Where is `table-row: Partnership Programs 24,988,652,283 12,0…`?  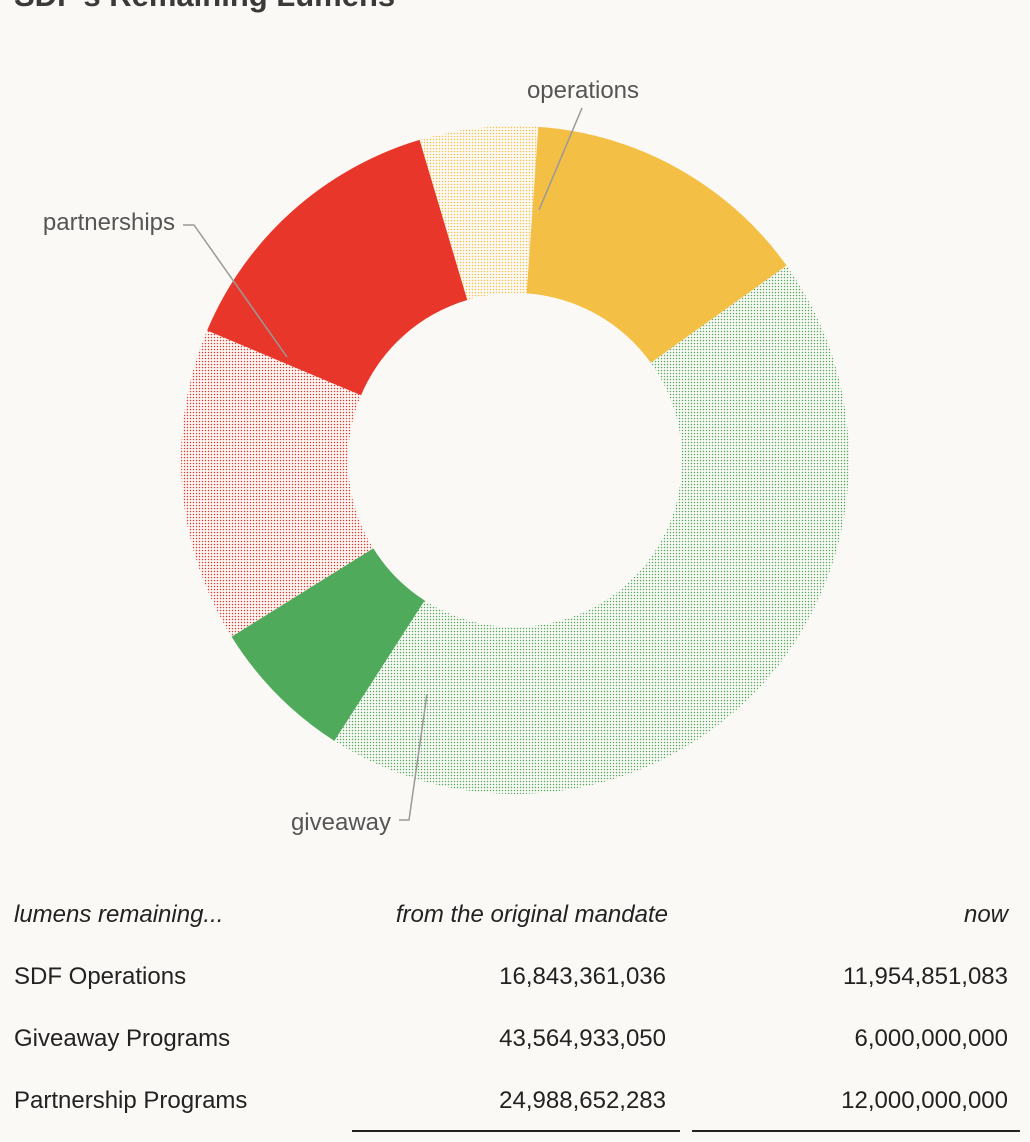 table-row: Partnership Programs 24,988,652,283 12,0… is located at coordinates (511, 1101).